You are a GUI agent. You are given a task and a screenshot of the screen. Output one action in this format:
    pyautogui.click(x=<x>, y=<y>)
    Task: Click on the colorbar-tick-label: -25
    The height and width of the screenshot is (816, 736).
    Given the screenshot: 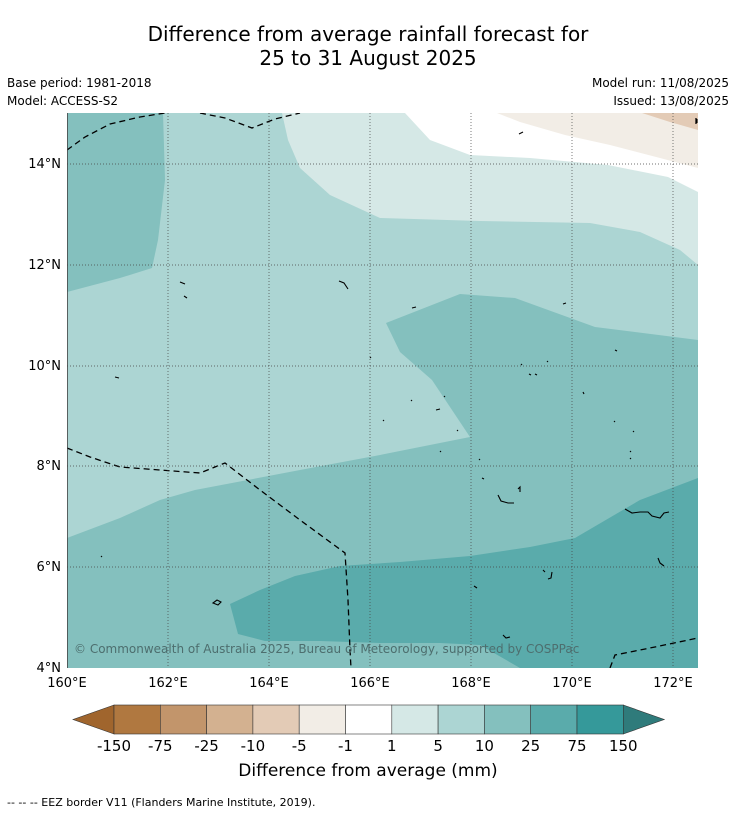 What is the action you would take?
    pyautogui.click(x=206, y=746)
    